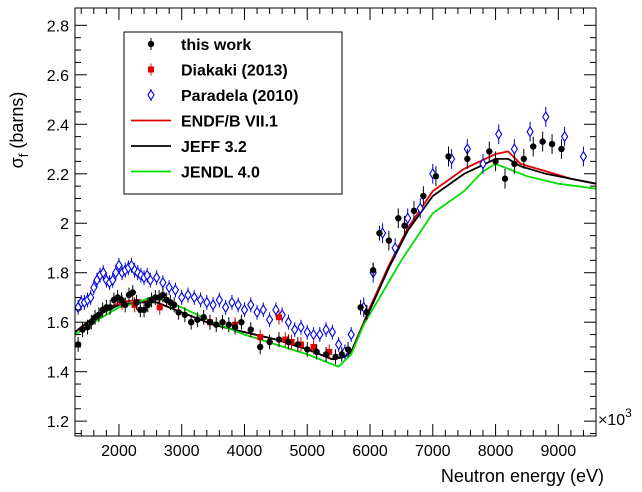 This screenshot has width=642, height=492. Describe the element at coordinates (58, 125) in the screenshot. I see `y-tick-label: 2.4` at that location.